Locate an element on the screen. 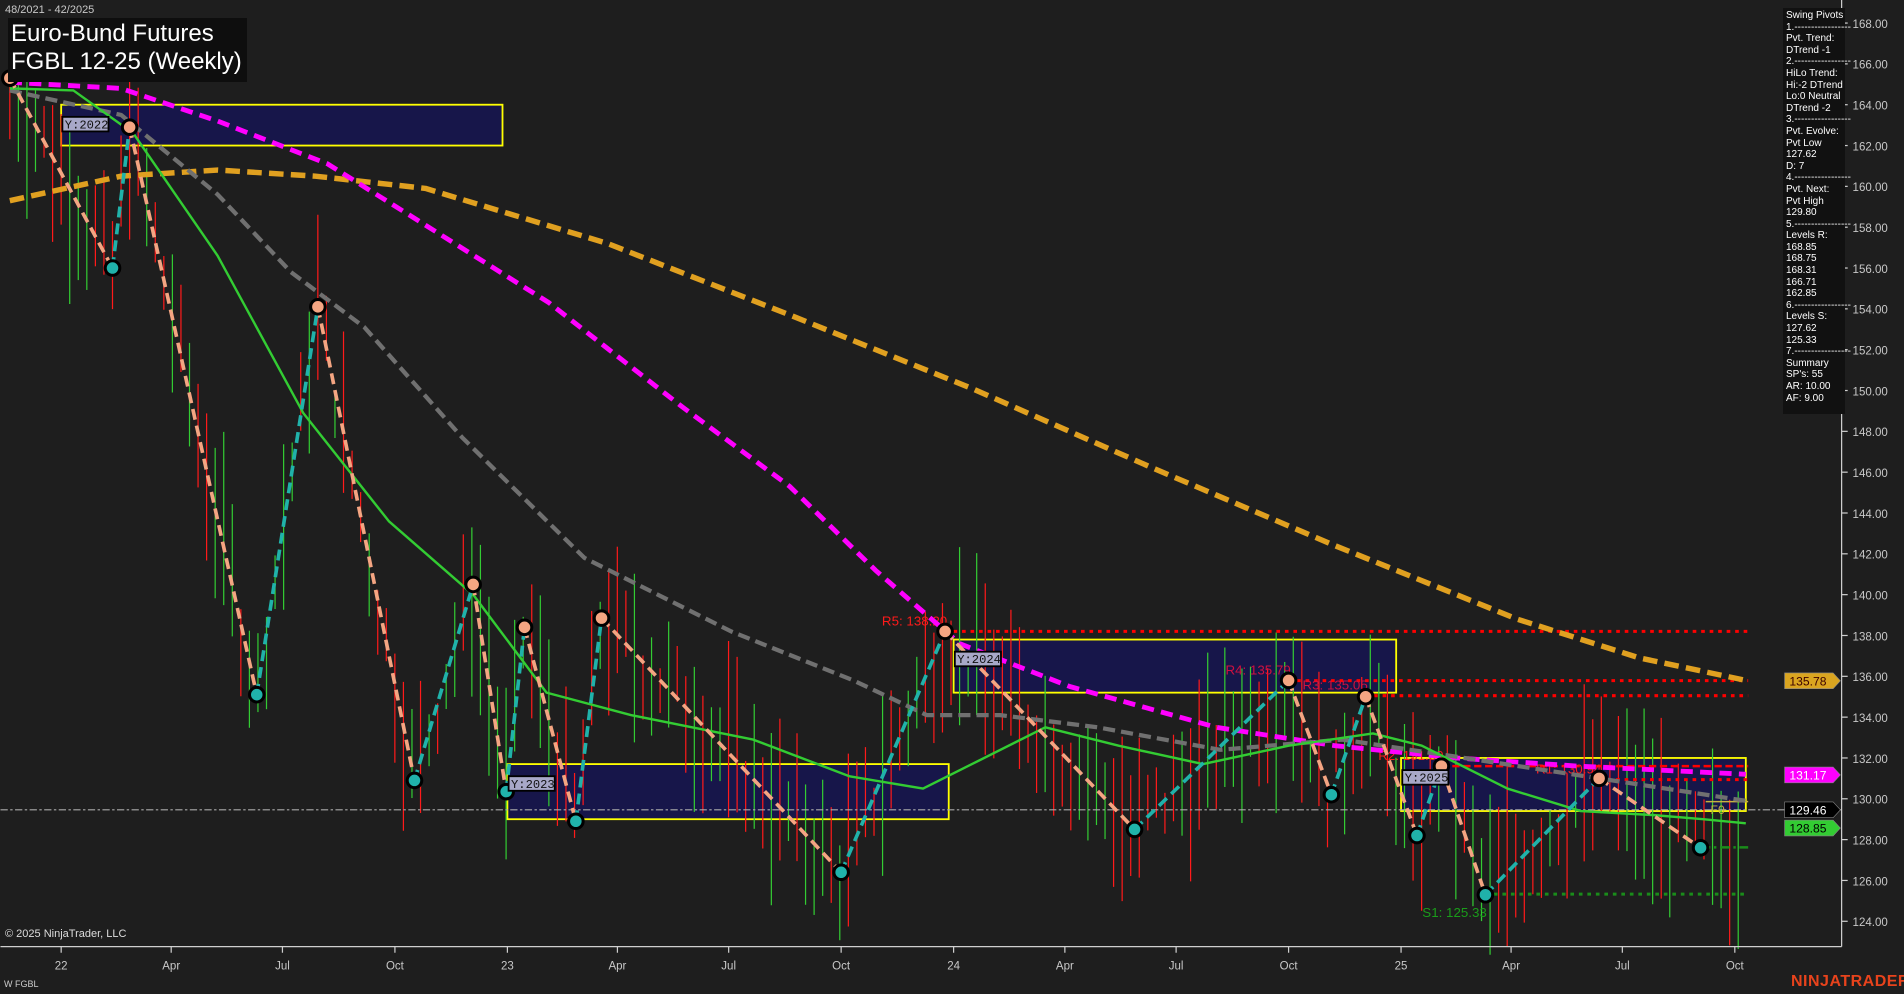 This screenshot has width=1904, height=994. info-line: 5.----------------- is located at coordinates (1818, 224).